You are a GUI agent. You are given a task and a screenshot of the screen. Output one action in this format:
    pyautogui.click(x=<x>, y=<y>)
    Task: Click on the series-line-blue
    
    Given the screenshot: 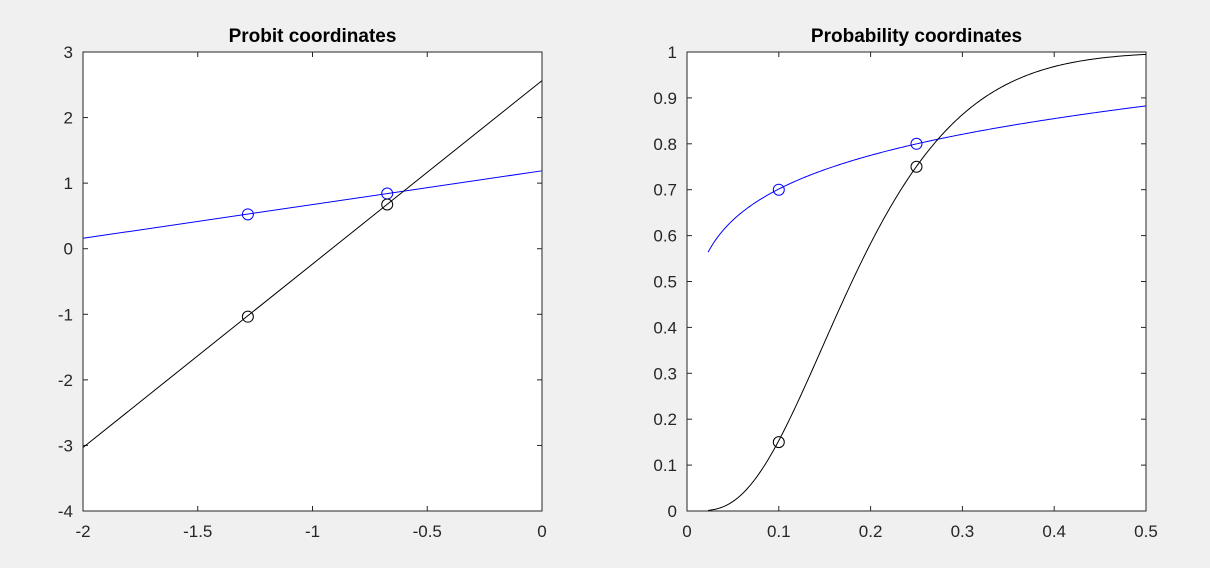 What is the action you would take?
    pyautogui.click(x=312, y=204)
    